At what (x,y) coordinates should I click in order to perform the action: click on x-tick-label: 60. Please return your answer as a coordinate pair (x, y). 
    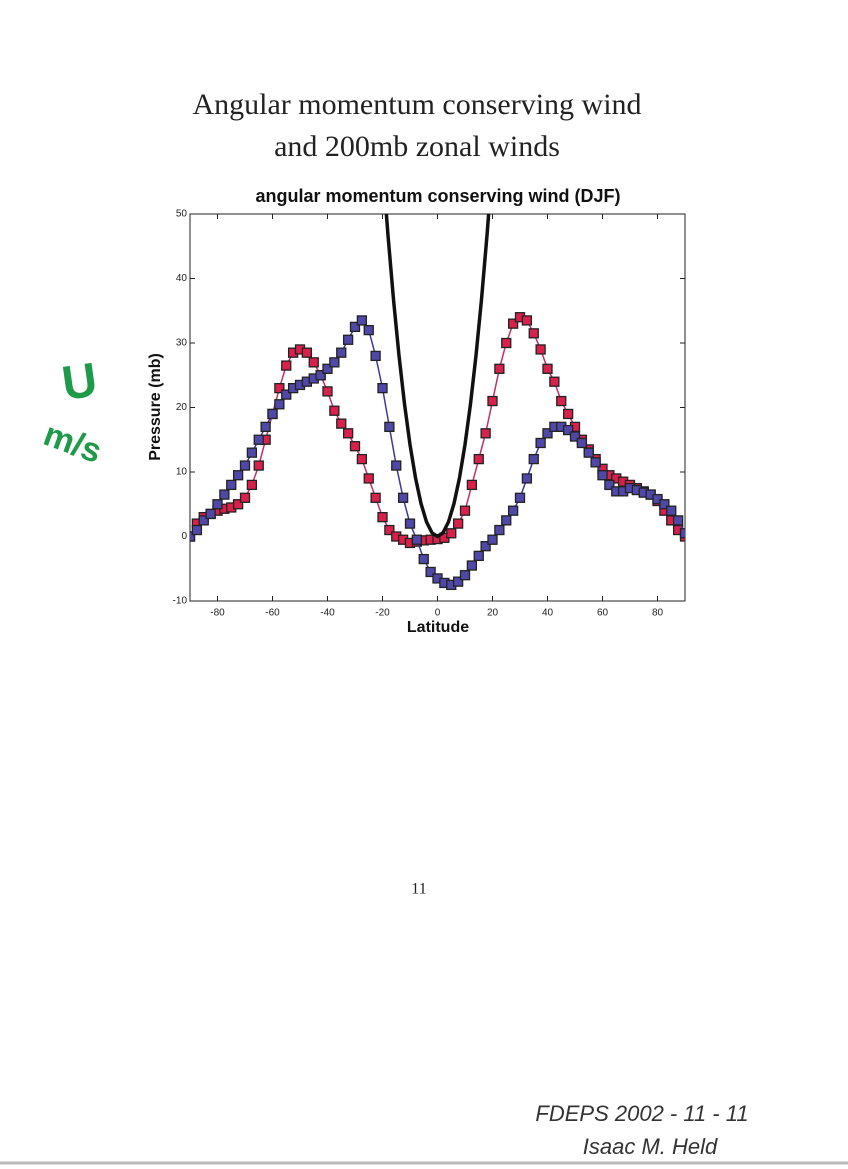
    Looking at the image, I should click on (603, 613).